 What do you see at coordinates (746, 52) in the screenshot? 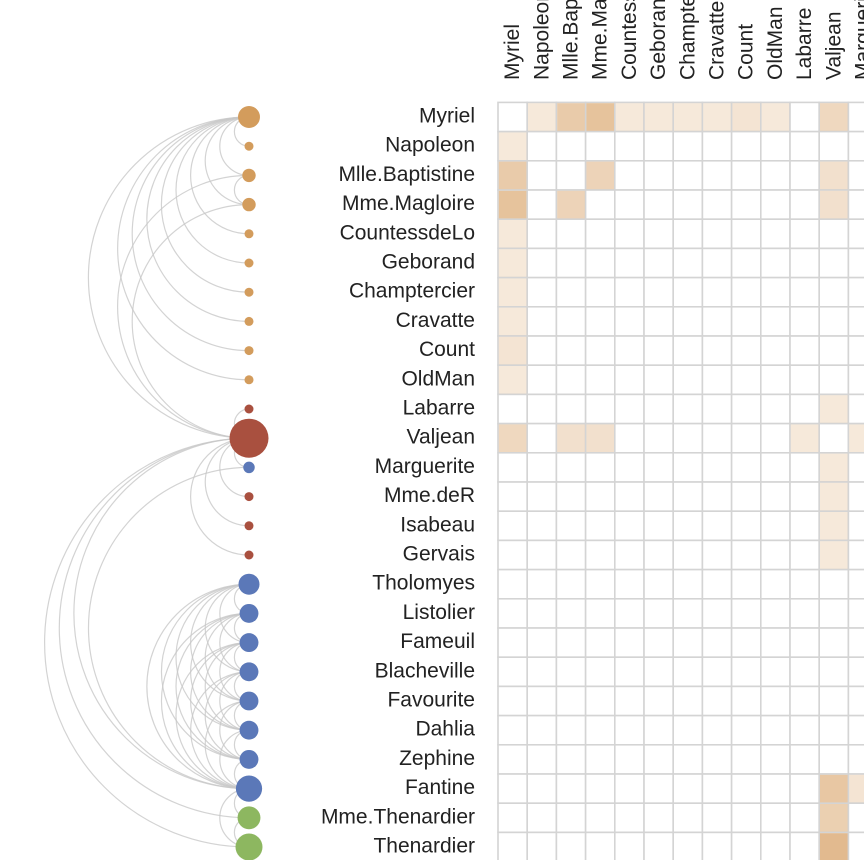
I see `column-label: Count` at bounding box center [746, 52].